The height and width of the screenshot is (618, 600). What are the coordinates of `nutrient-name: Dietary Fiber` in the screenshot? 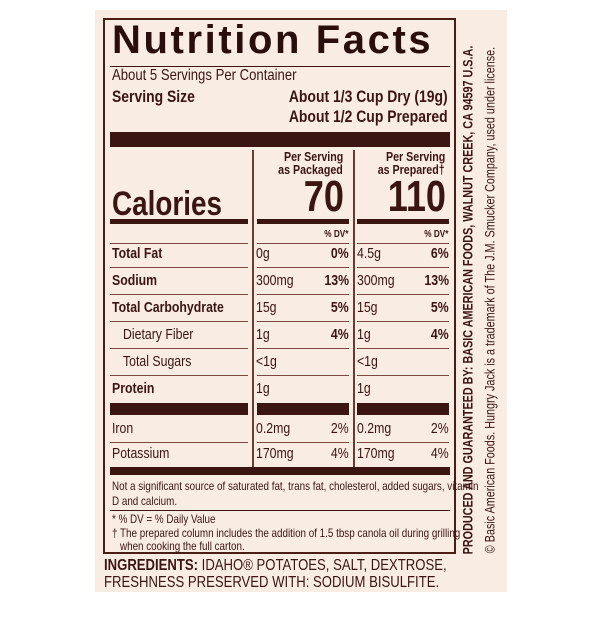 It's located at (166, 334).